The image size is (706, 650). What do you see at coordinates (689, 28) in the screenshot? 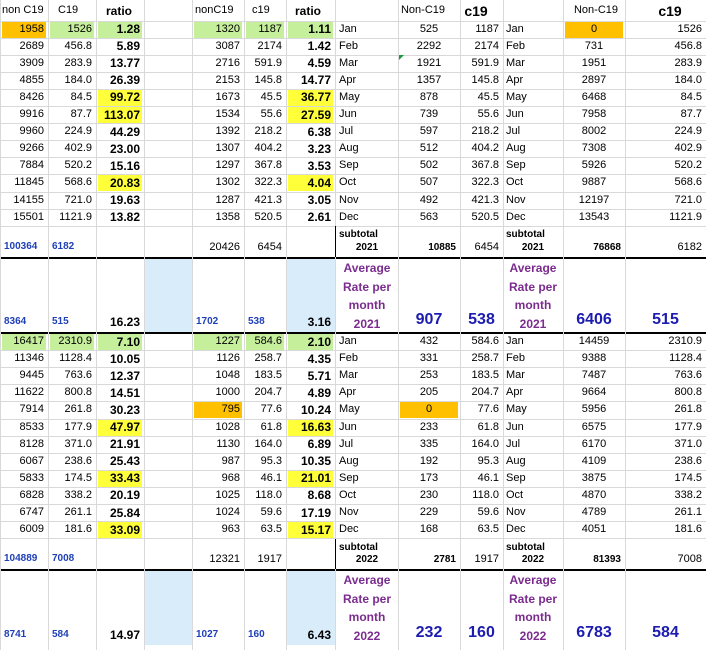
I see `i-c19-cell: 1526` at bounding box center [689, 28].